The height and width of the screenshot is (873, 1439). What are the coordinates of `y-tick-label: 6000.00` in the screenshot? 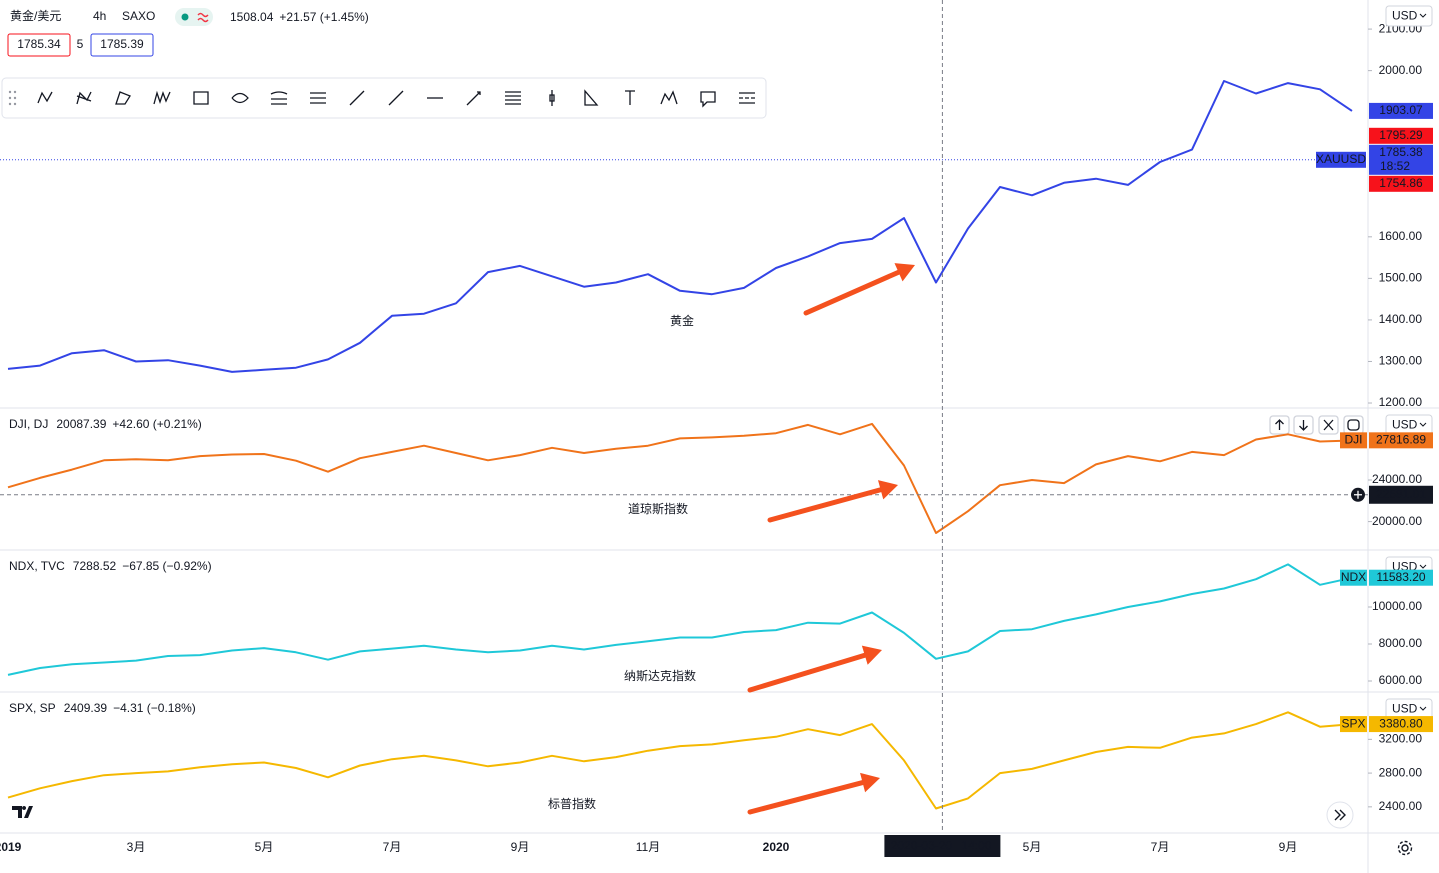 It's located at (1401, 680).